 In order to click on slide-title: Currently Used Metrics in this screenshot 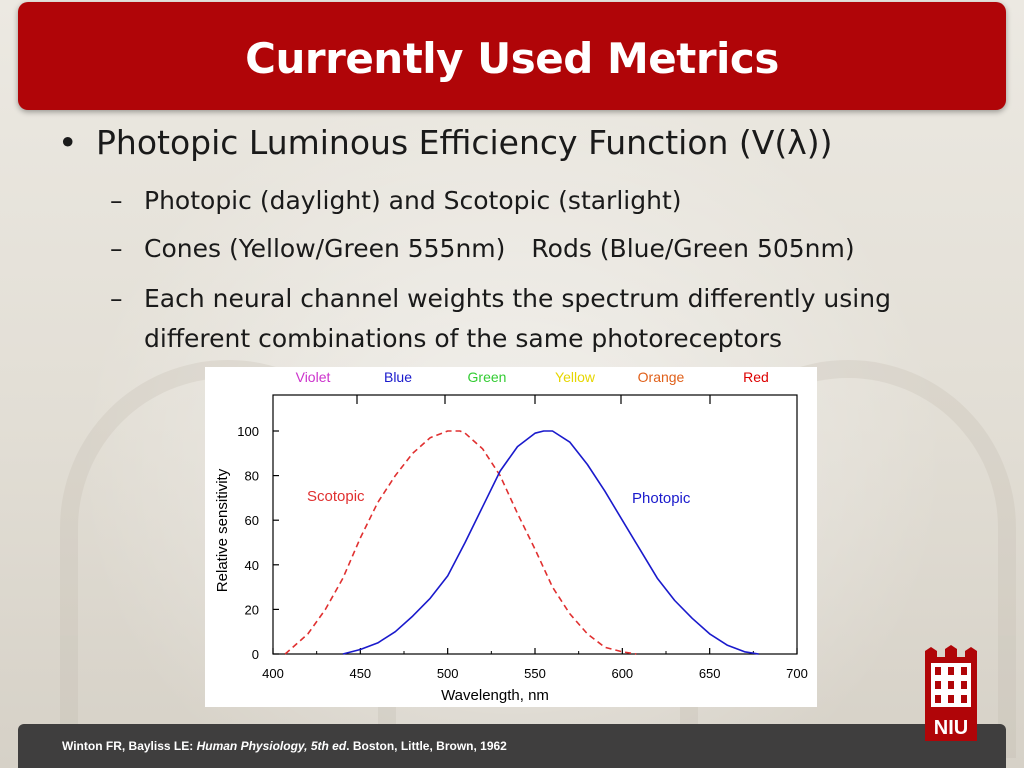, I will do `click(512, 58)`.